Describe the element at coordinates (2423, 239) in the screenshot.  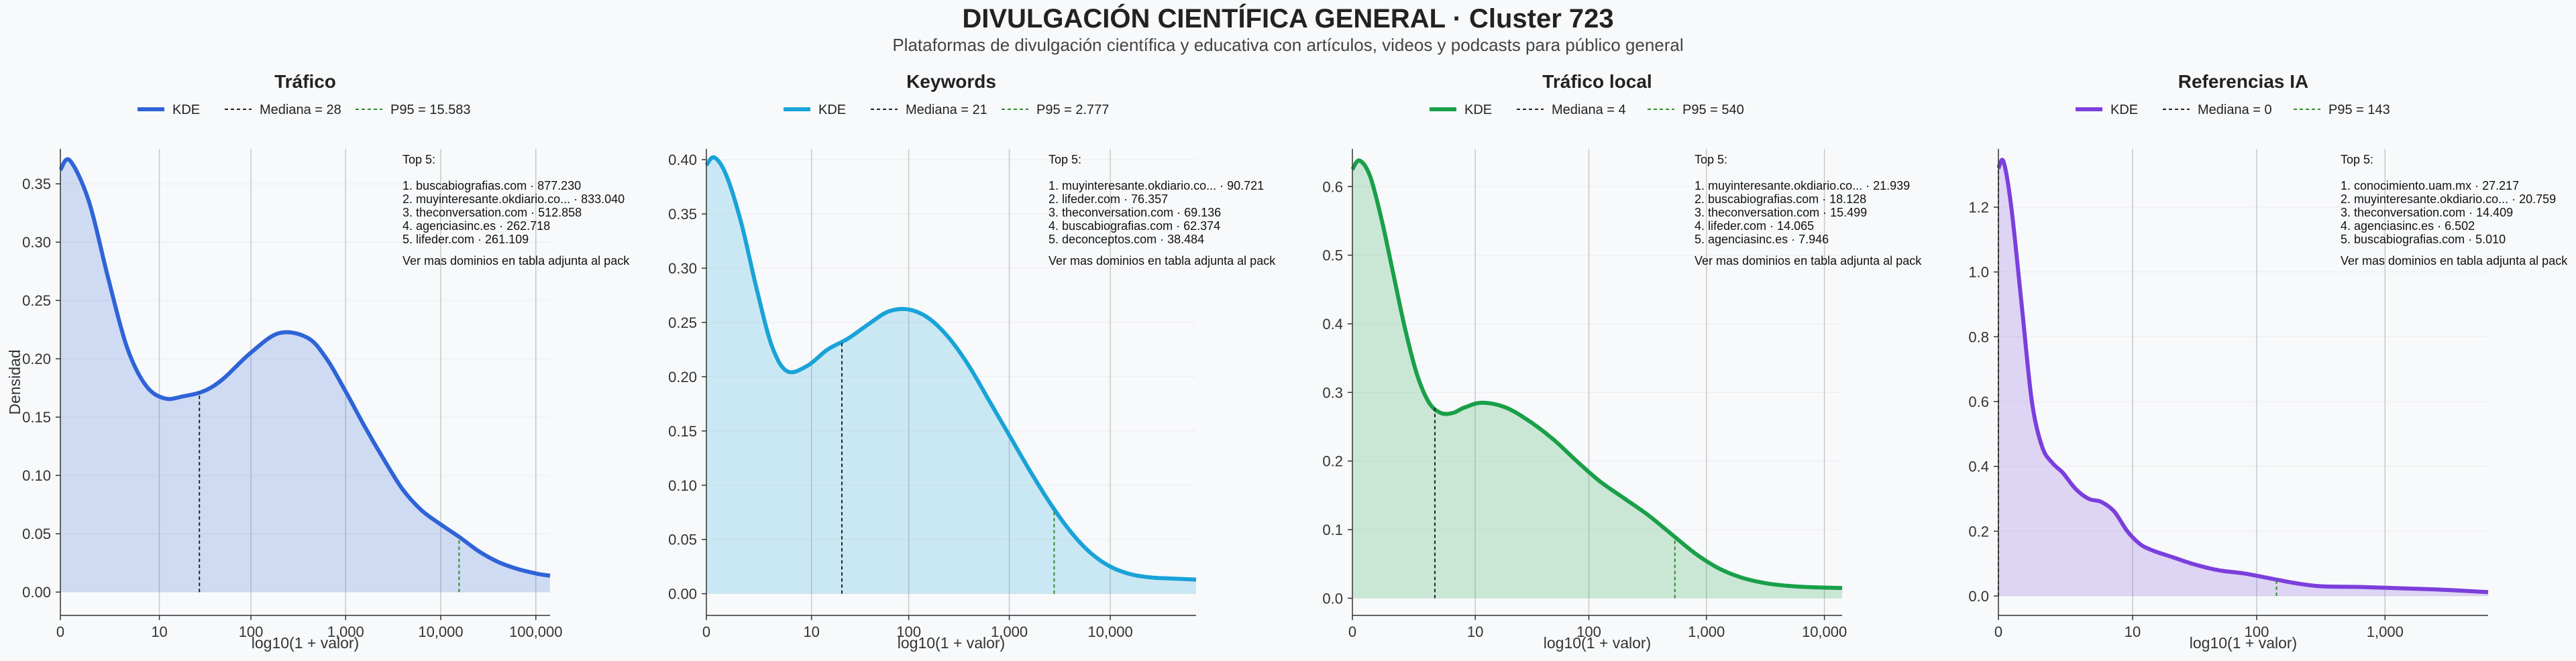
I see `top5-item: 5. buscabiografias.com · 5.010` at that location.